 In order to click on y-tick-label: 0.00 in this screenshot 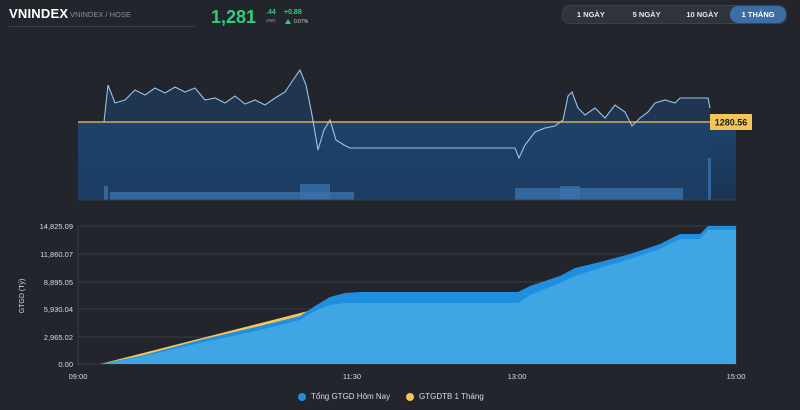, I will do `click(65, 364)`.